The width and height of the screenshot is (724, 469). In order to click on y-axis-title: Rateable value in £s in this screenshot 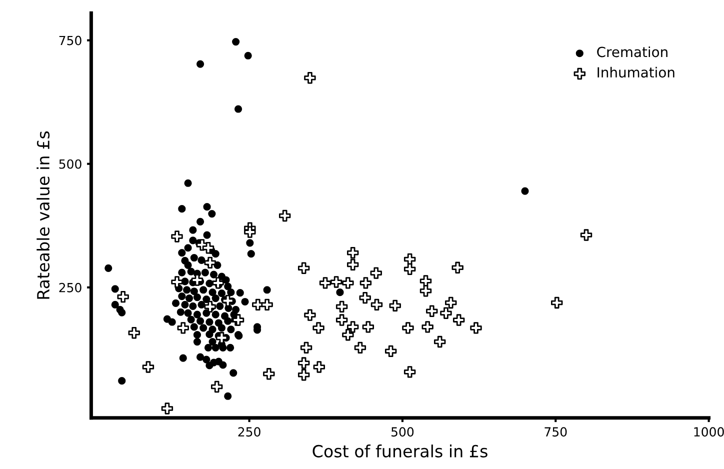, I will do `click(43, 215)`.